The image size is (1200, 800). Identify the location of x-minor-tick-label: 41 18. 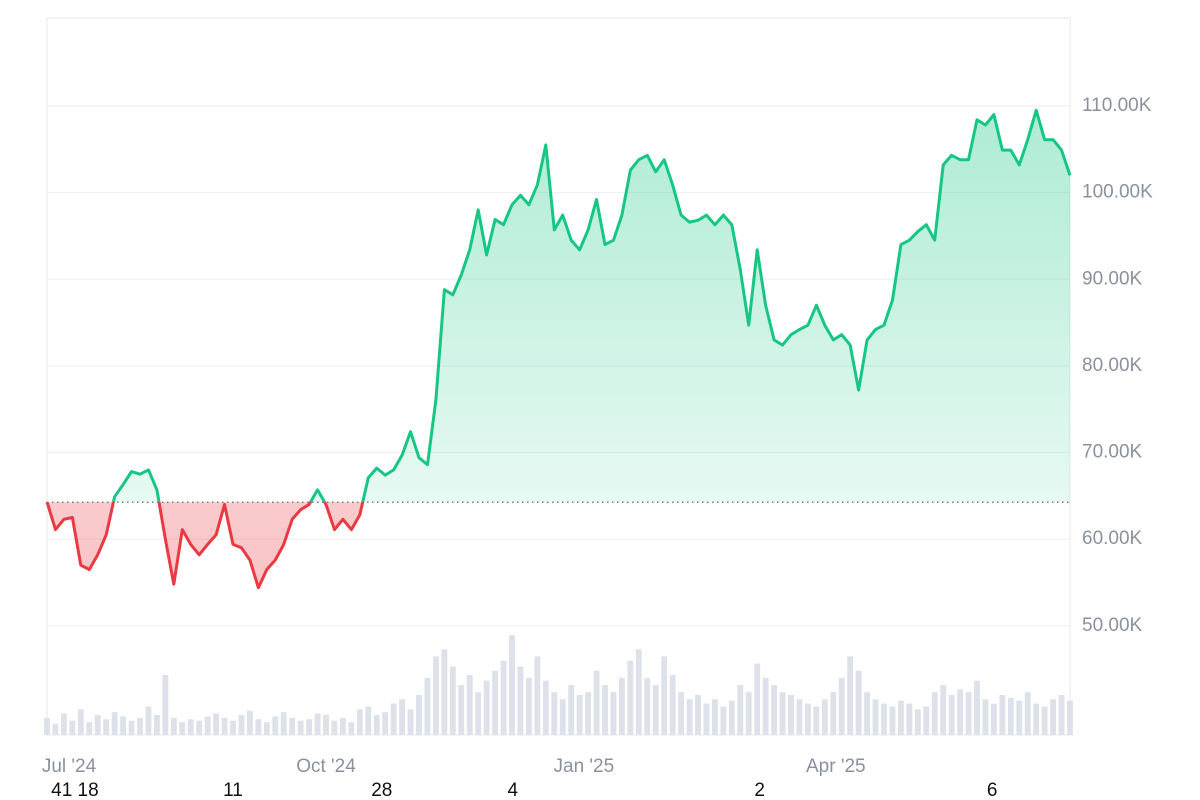
(75, 790).